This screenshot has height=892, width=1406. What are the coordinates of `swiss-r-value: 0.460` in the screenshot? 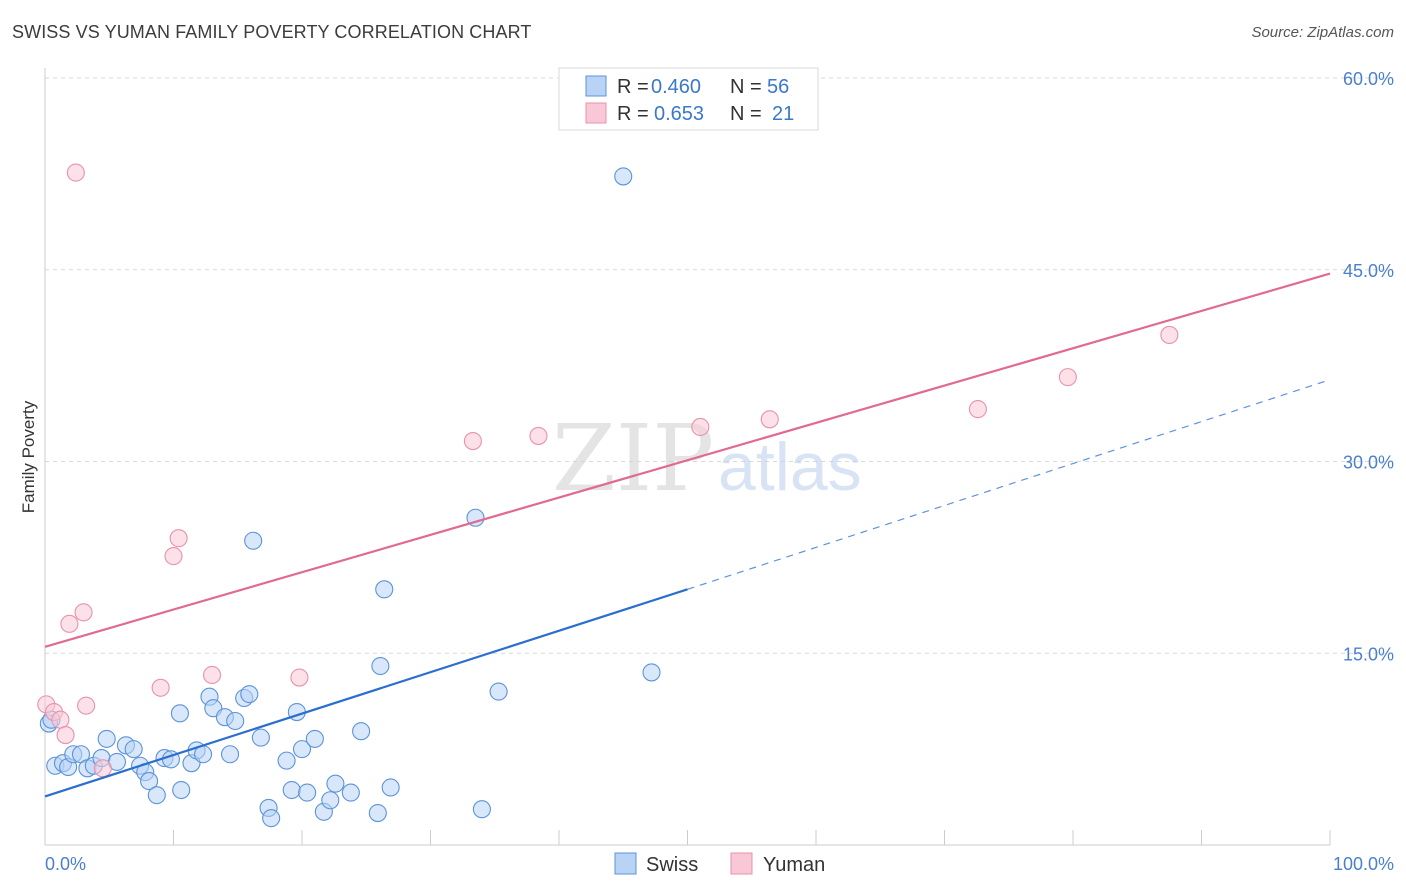 It's located at (676, 87).